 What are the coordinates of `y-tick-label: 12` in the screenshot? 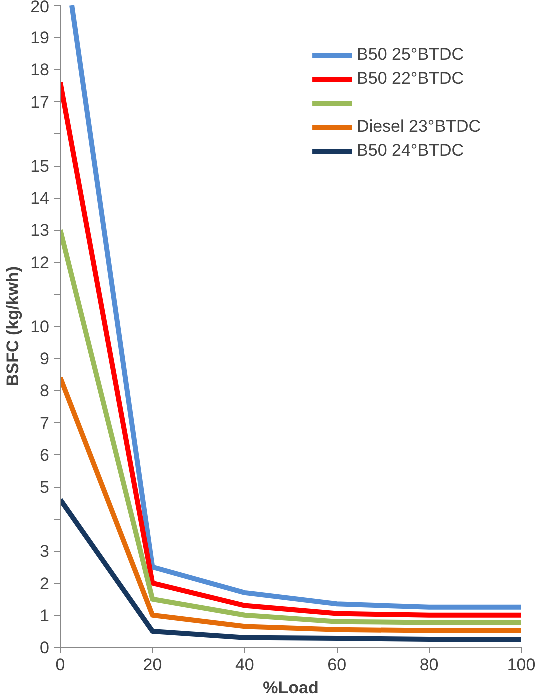 It's located at (40, 262).